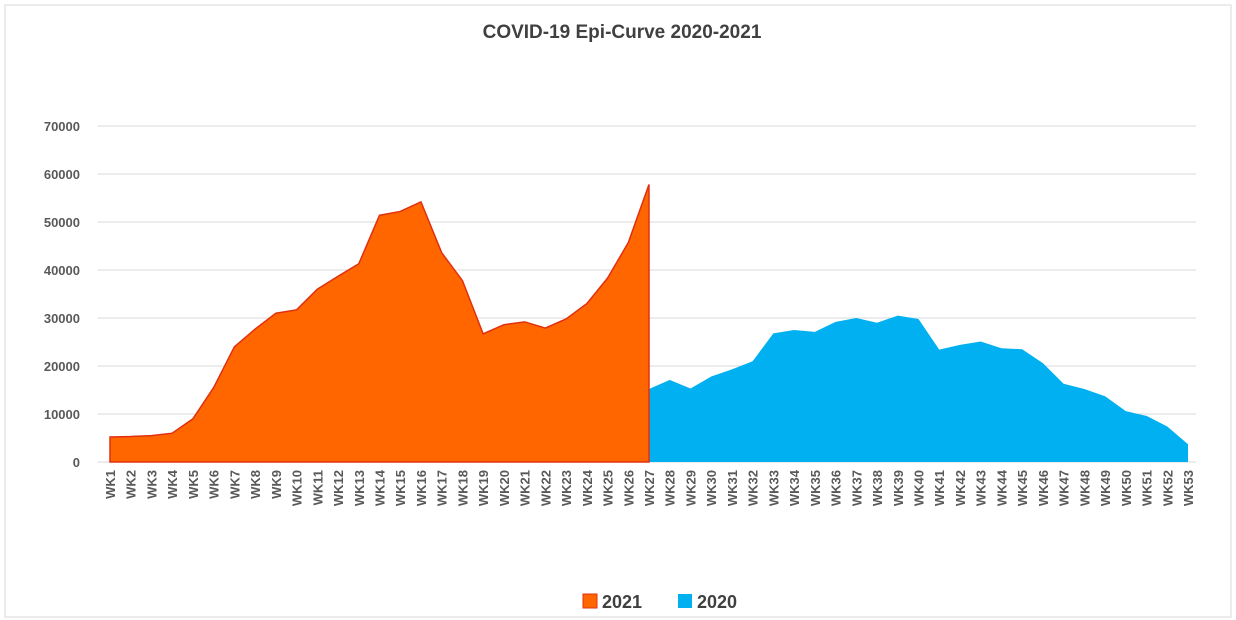  What do you see at coordinates (711, 488) in the screenshot?
I see `x-tick-label: WK30` at bounding box center [711, 488].